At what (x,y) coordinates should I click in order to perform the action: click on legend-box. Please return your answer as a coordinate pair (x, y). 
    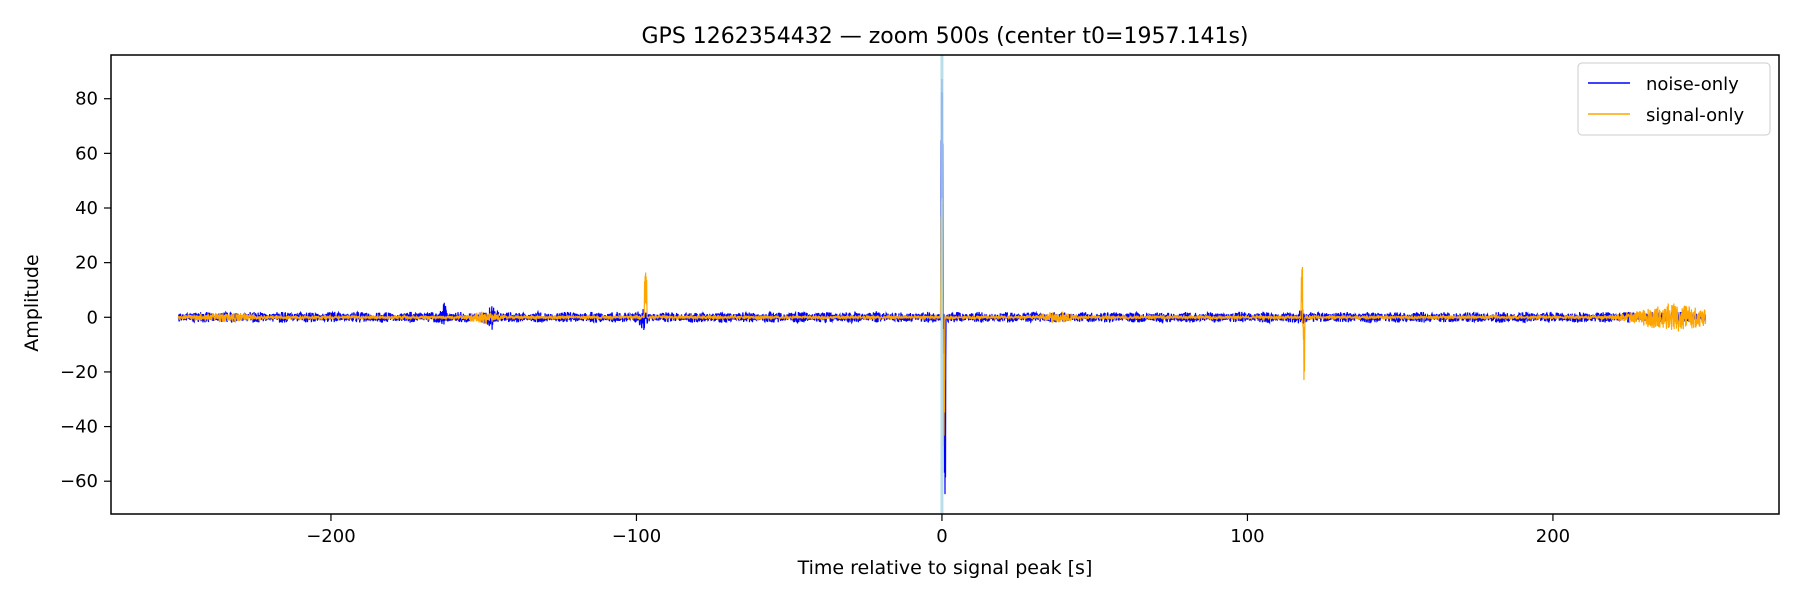
    Looking at the image, I should click on (1674, 99).